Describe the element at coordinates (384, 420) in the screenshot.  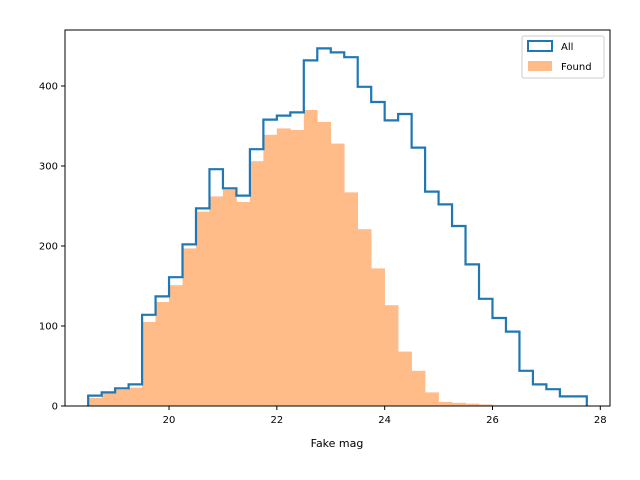
I see `x-tick-label: 24` at that location.